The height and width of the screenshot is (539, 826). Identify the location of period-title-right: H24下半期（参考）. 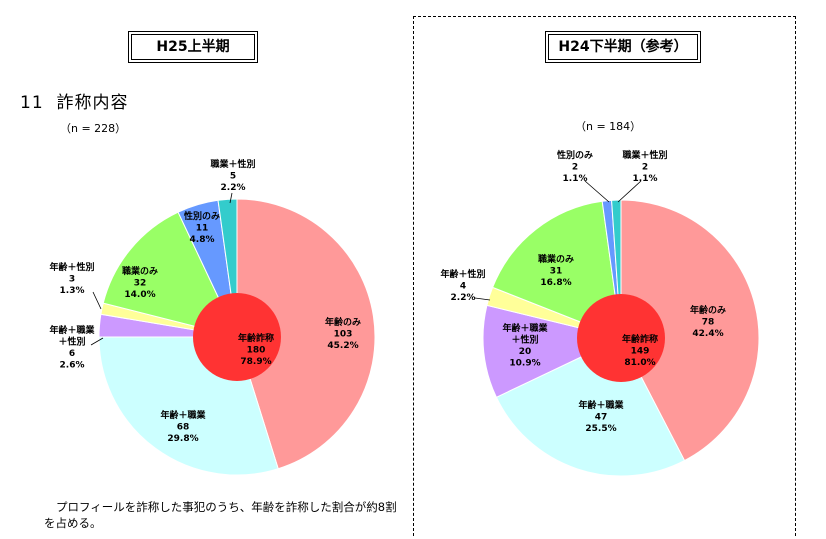
(623, 47).